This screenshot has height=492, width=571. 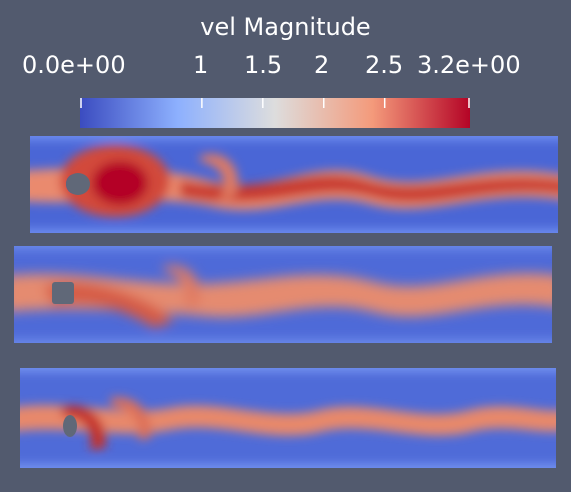 What do you see at coordinates (263, 65) in the screenshot?
I see `tick-label-2: 1.5` at bounding box center [263, 65].